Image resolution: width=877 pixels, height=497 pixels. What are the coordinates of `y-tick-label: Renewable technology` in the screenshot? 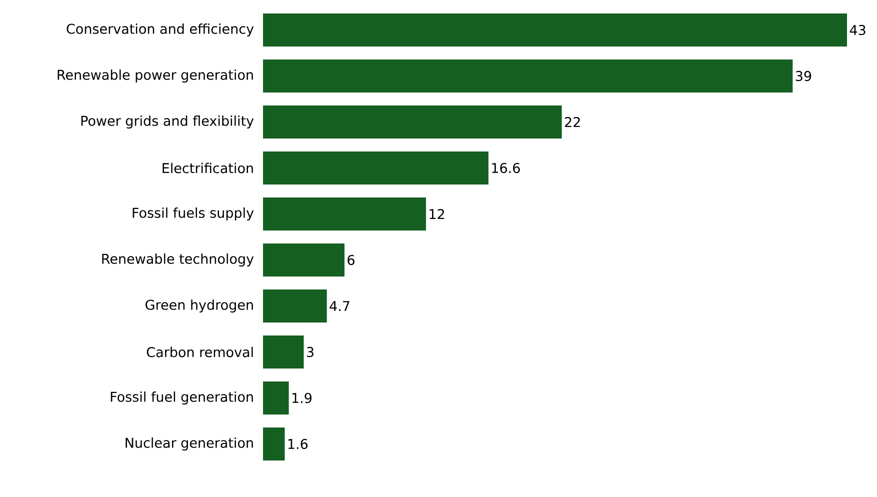 It's located at (178, 260).